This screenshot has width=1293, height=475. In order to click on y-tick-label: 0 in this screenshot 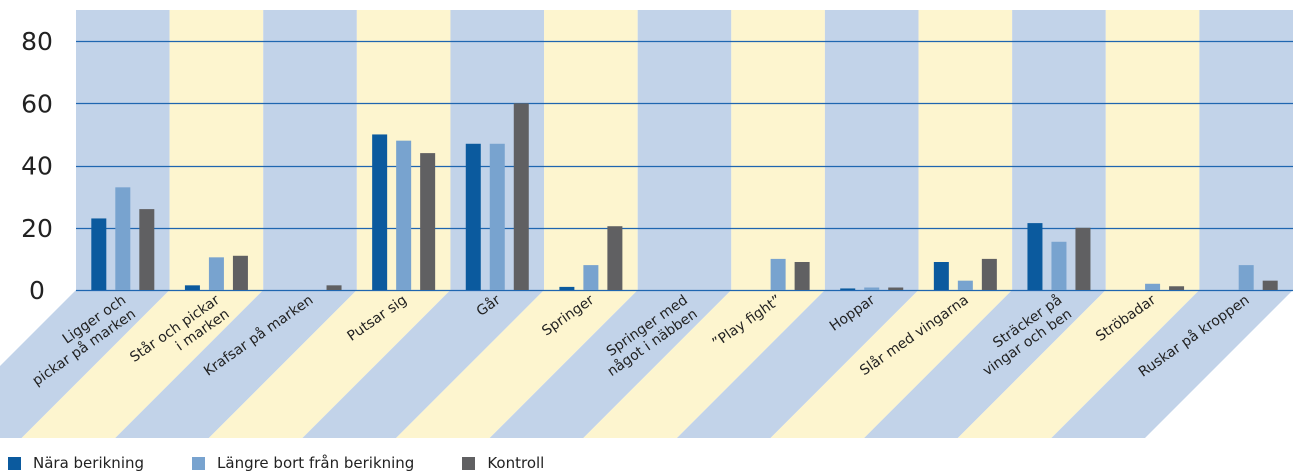, I will do `click(37, 290)`.